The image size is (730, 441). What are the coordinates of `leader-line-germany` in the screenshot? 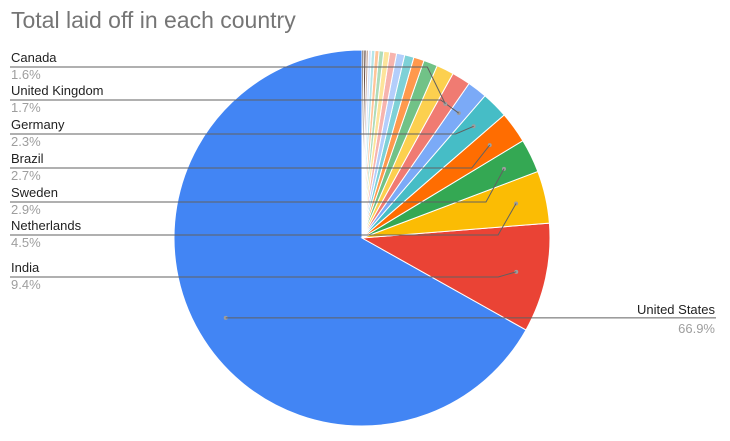 It's located at (242, 130).